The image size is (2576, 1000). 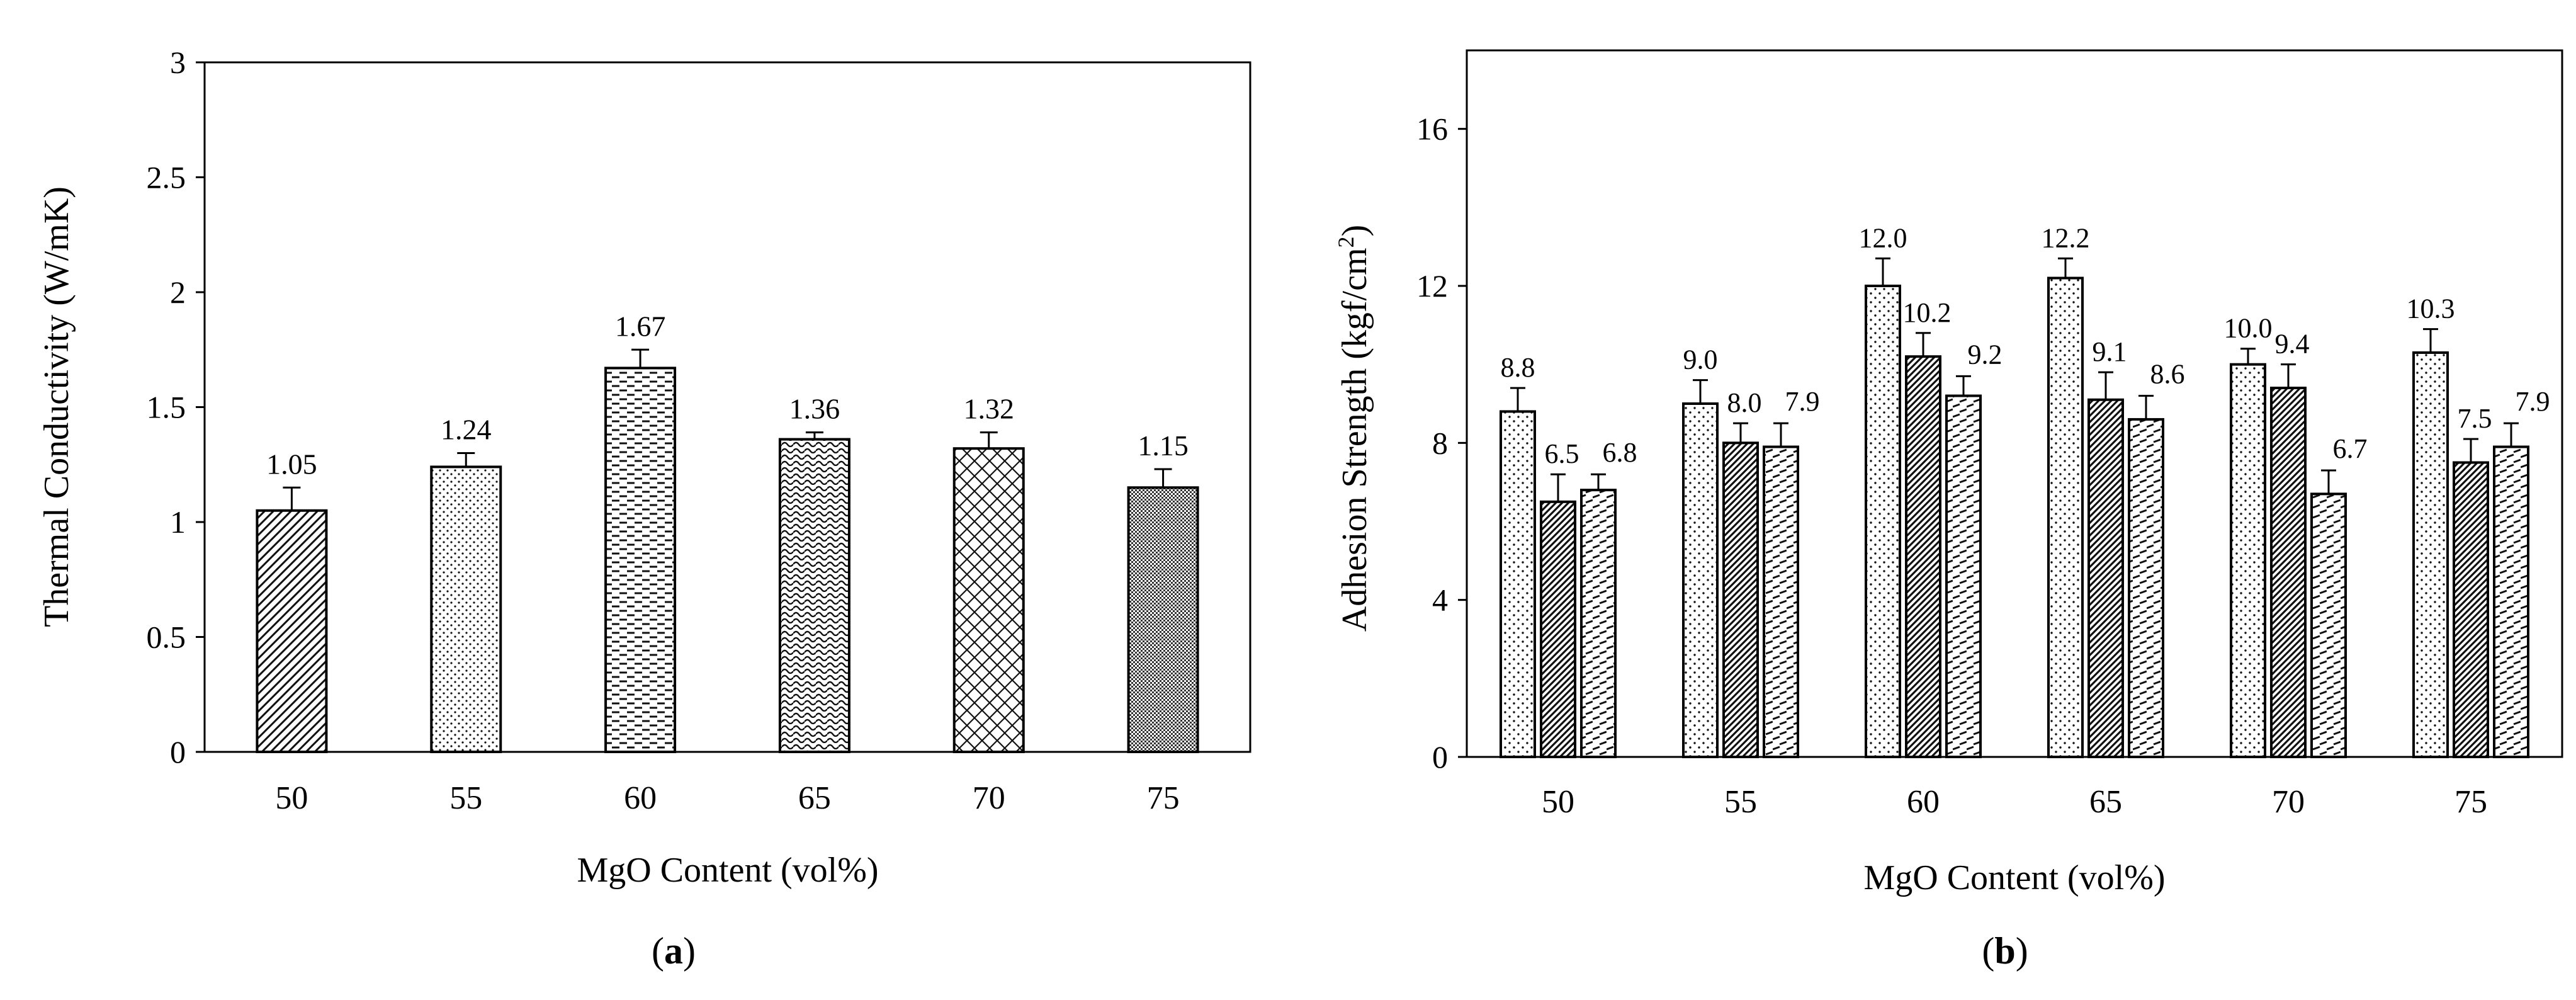 I want to click on panel-a-data-label: 1.05, so click(x=291, y=464).